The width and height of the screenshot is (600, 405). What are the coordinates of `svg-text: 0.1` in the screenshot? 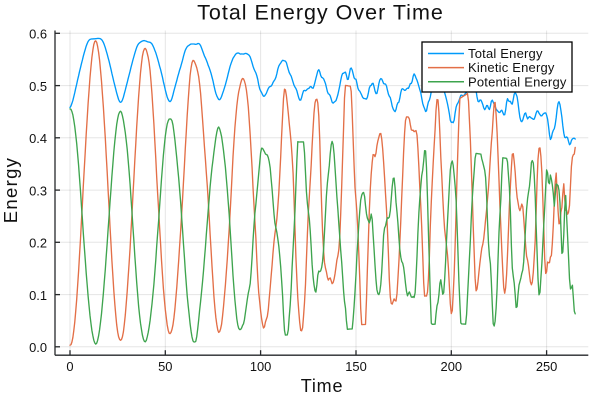 It's located at (38, 295).